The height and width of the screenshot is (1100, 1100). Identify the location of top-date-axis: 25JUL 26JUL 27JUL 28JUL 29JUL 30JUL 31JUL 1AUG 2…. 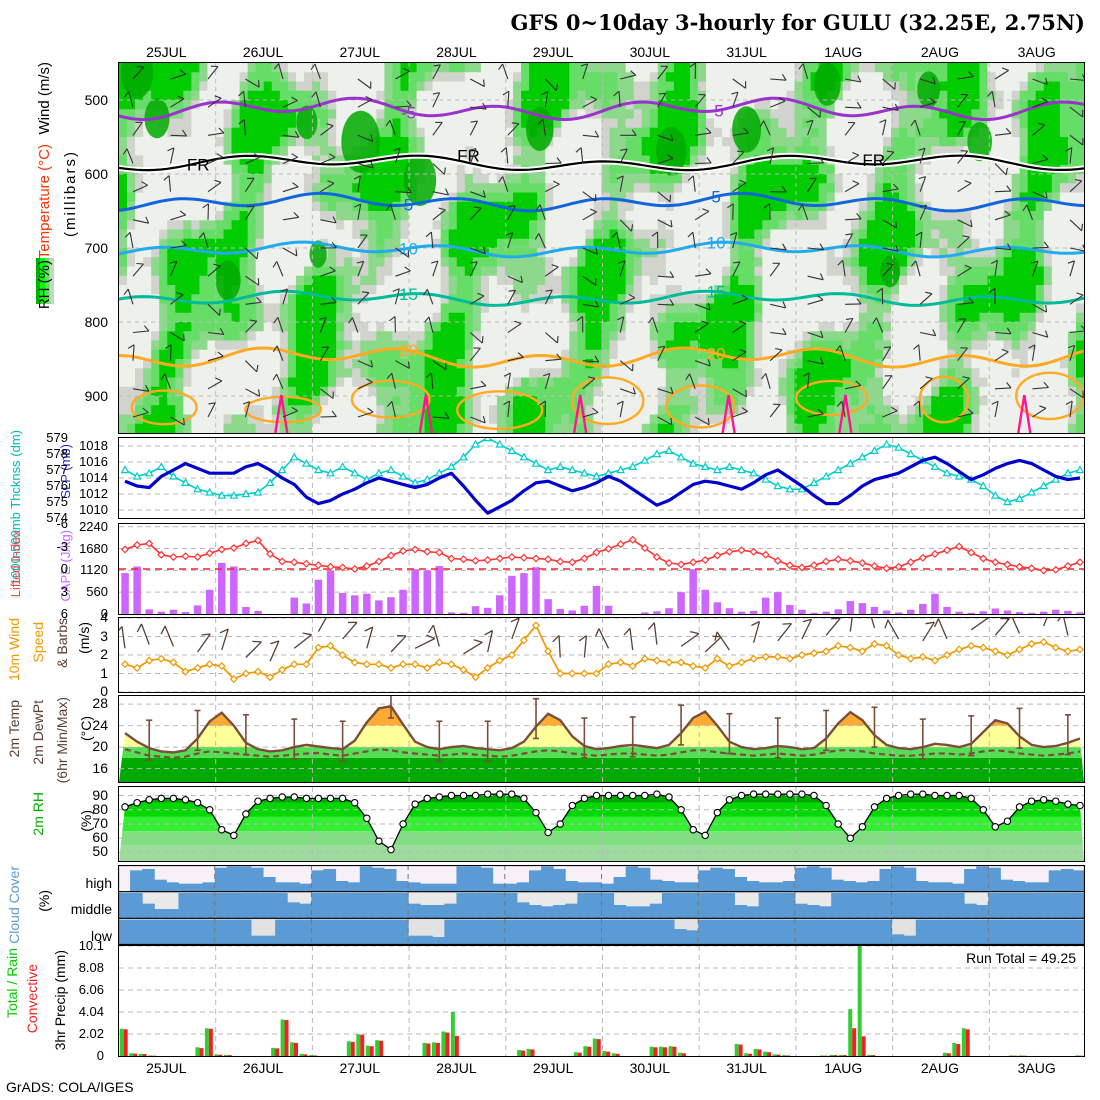
(601, 53).